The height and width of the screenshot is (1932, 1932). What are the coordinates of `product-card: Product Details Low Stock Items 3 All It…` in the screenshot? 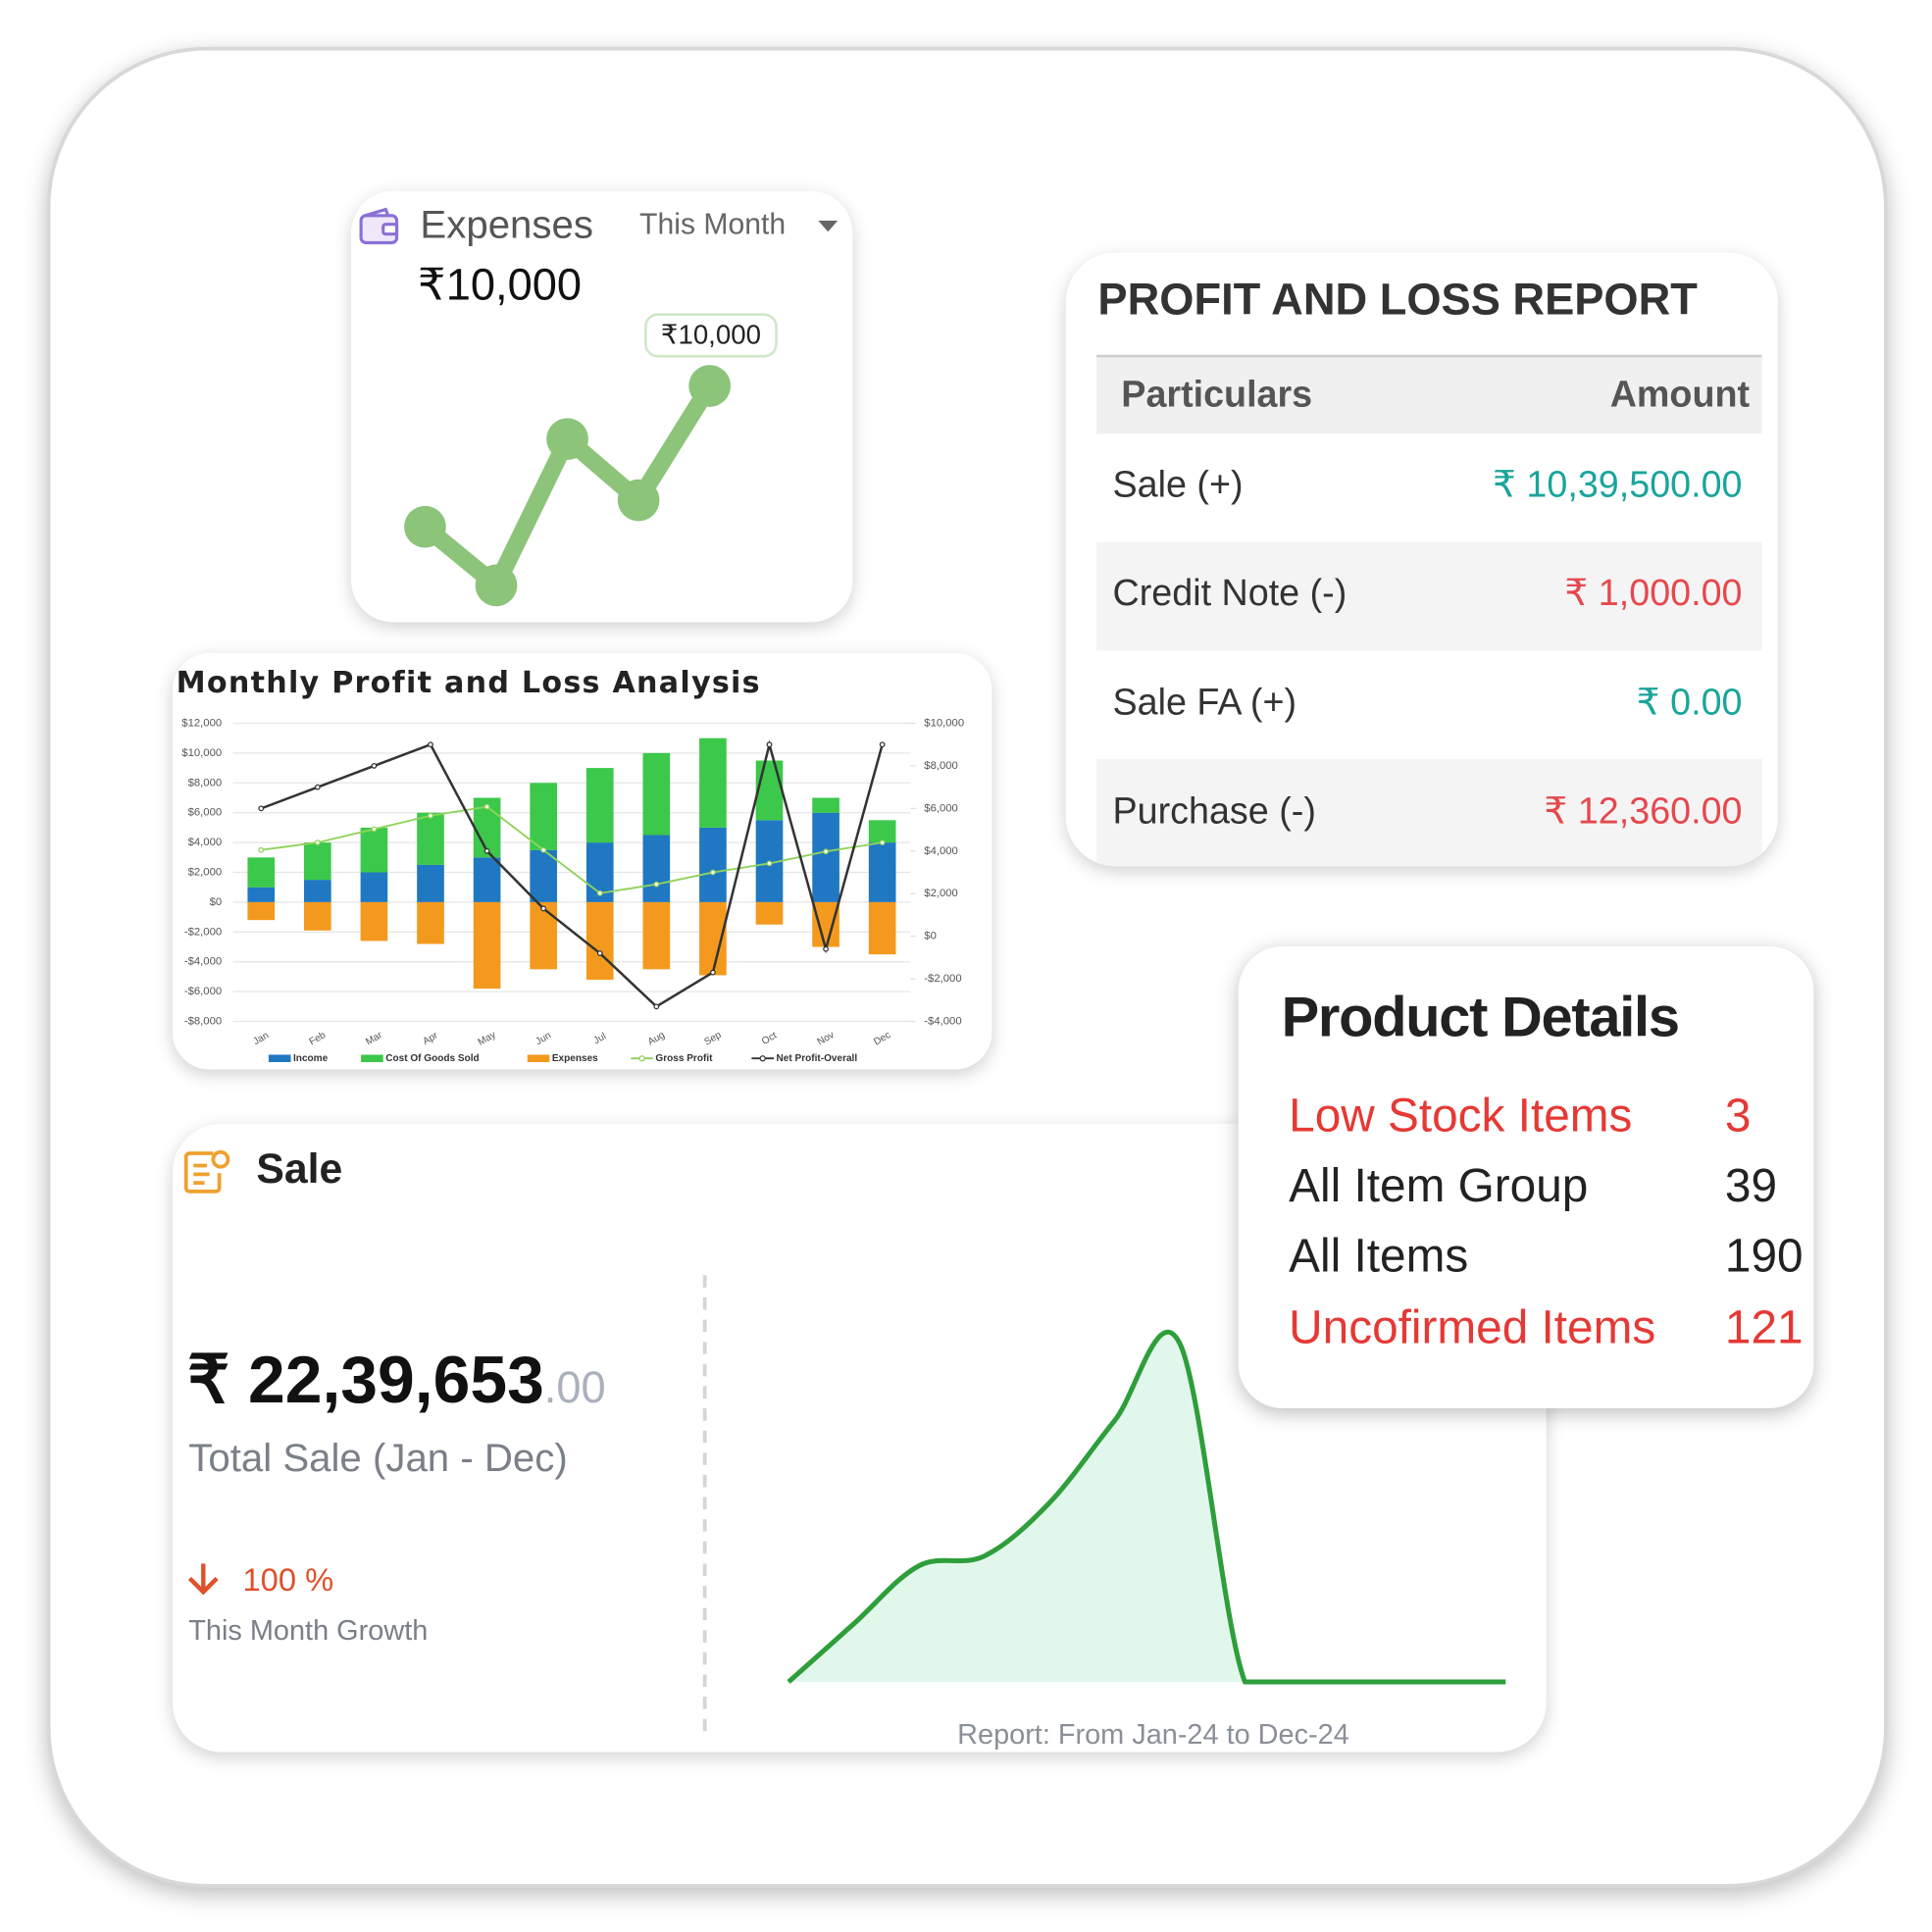 It's located at (1526, 1177).